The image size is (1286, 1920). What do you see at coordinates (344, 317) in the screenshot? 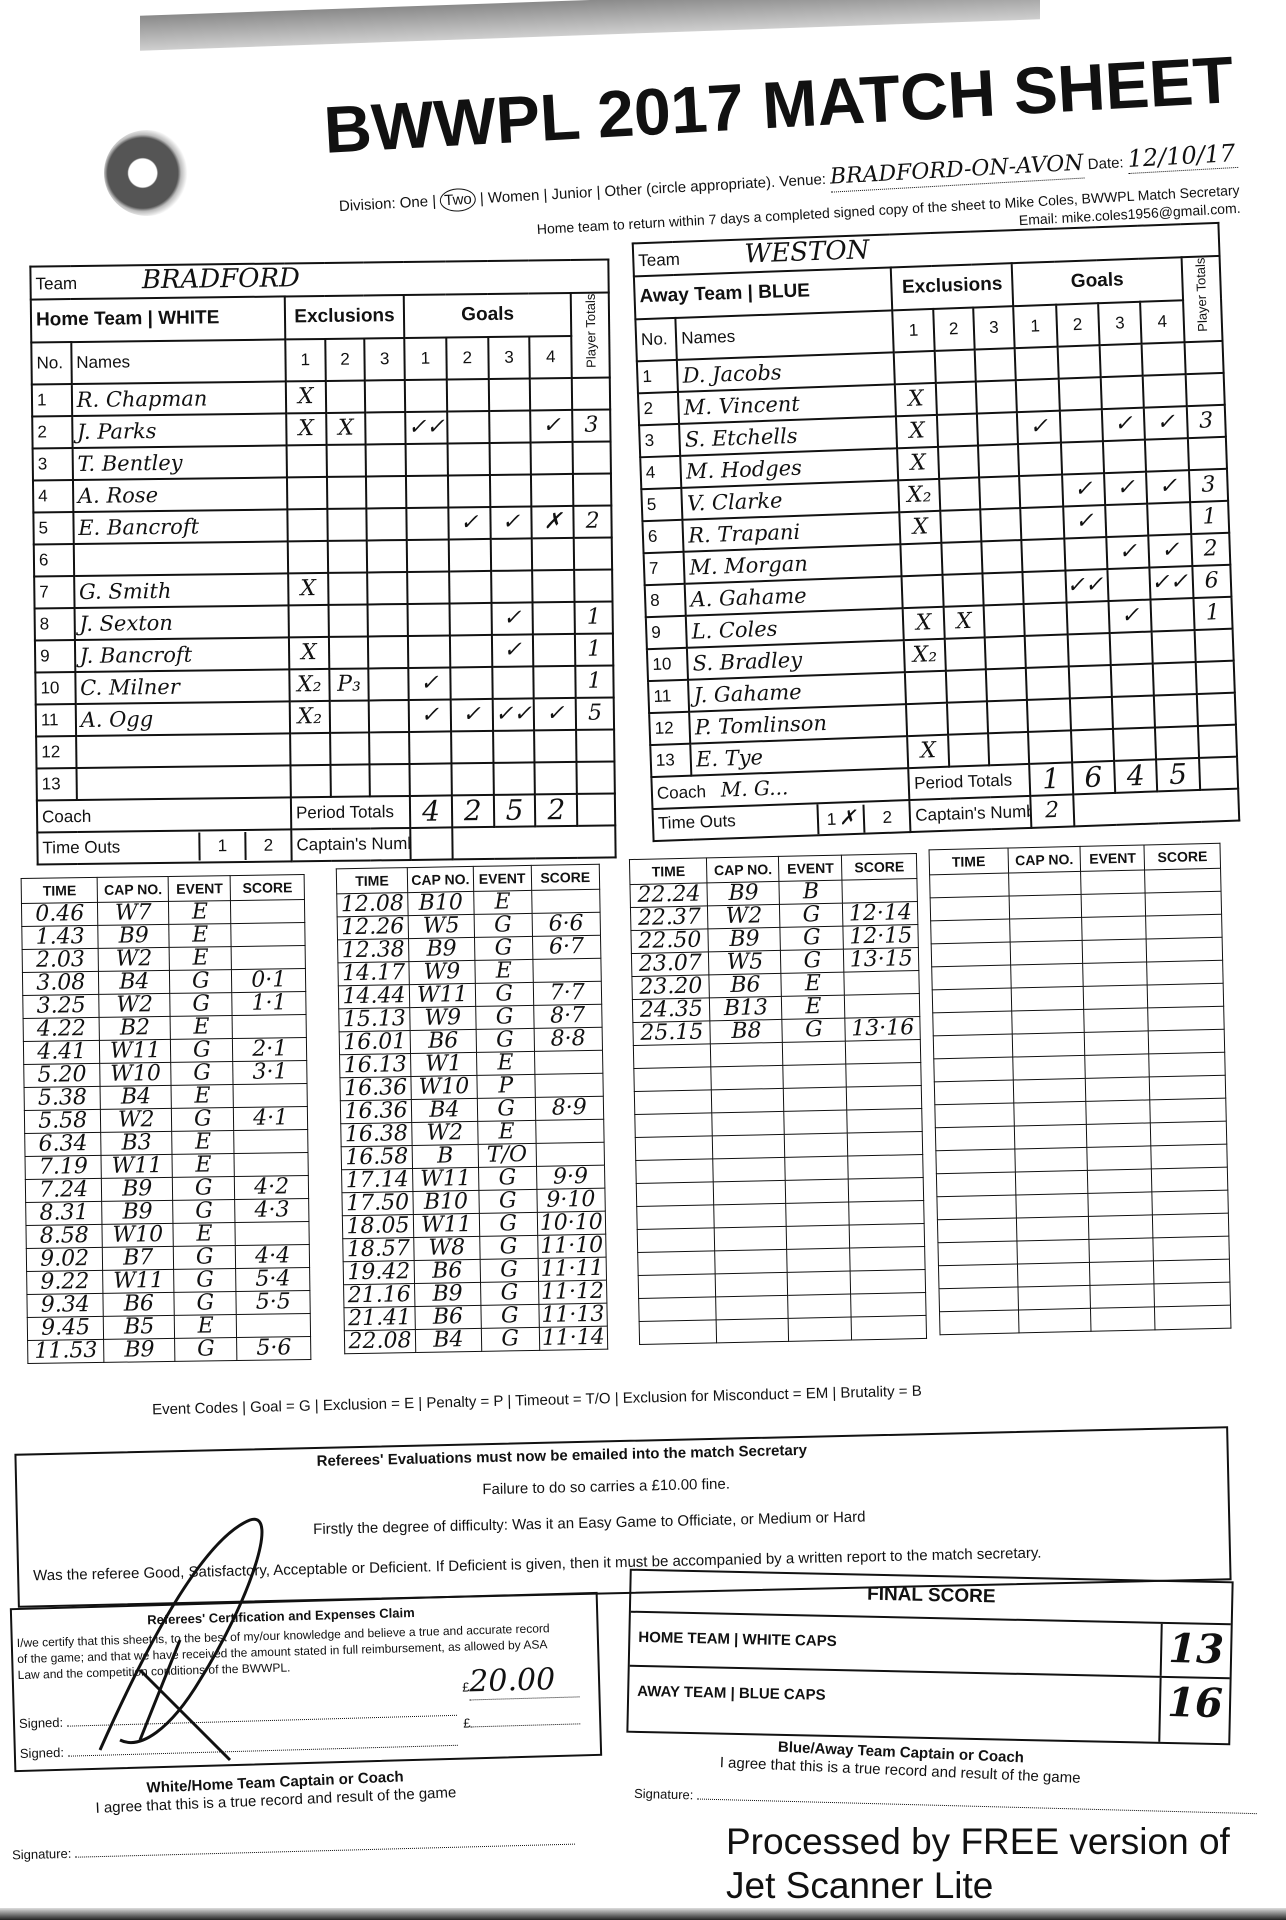
I see `exclusions-header: Exclusions` at bounding box center [344, 317].